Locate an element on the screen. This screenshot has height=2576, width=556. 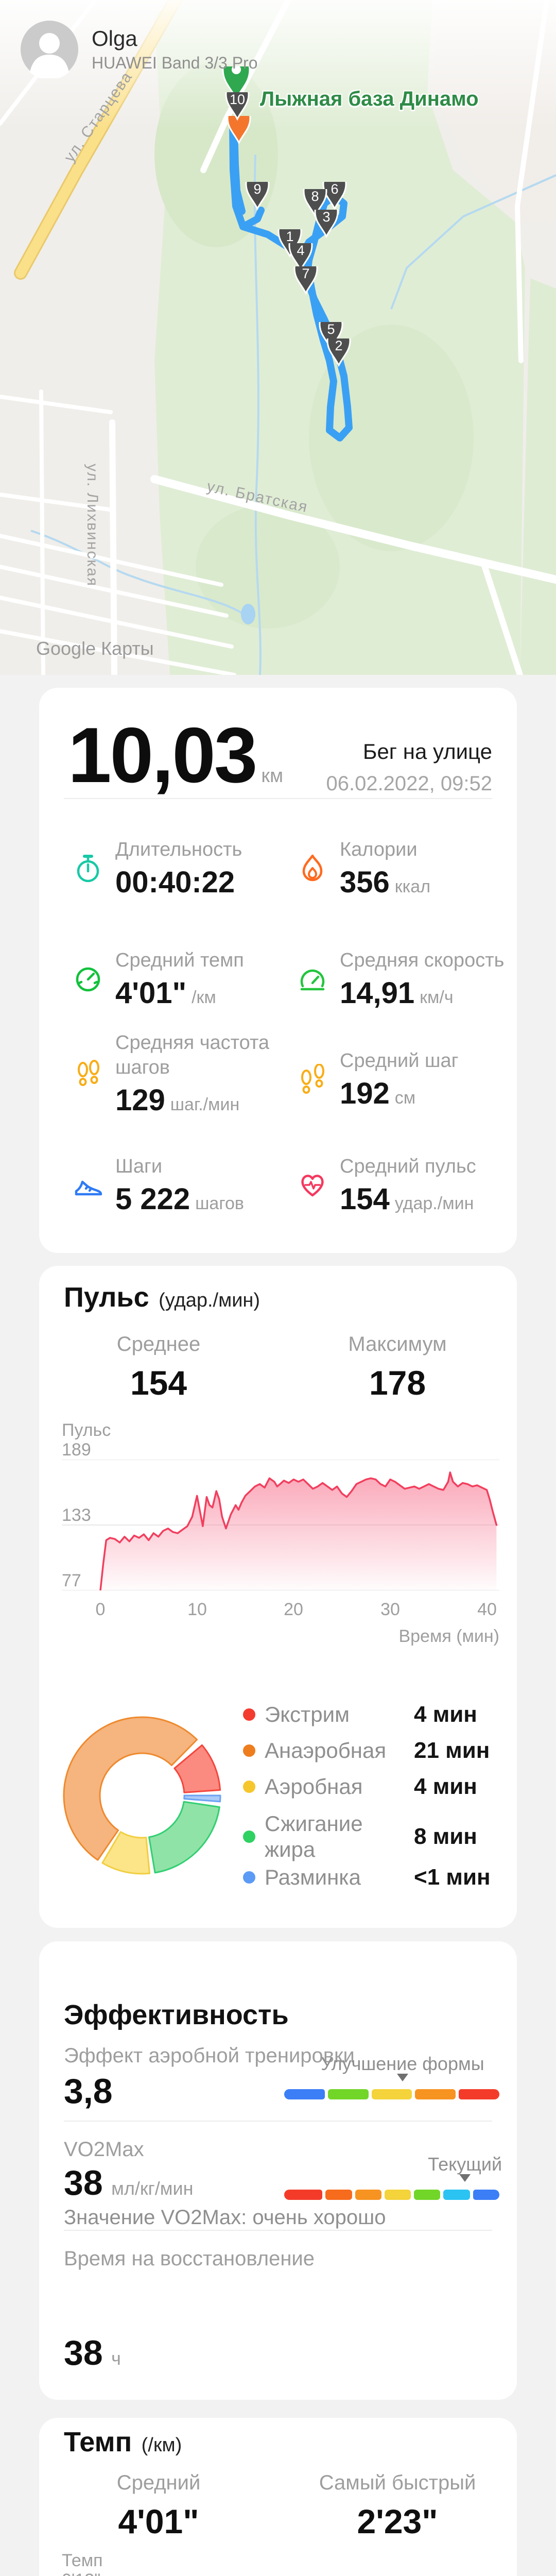
stat-steps: Шаги 5 222 шагов is located at coordinates (158, 1185).